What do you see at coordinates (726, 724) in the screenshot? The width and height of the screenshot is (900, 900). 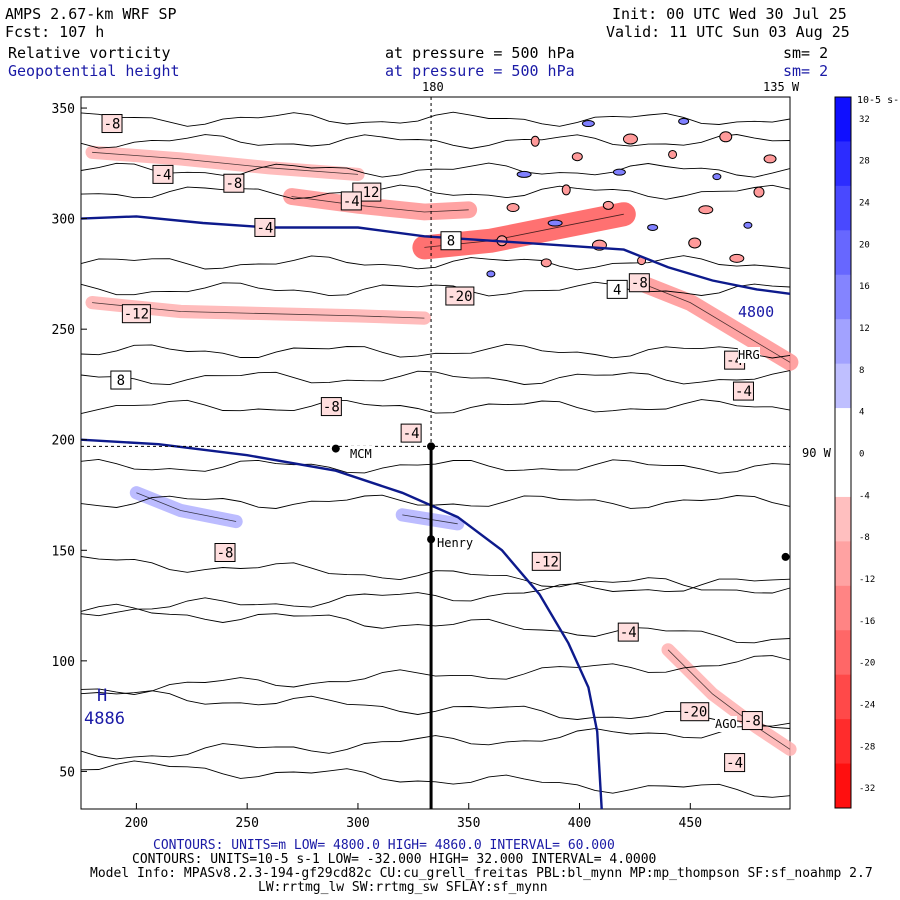 I see `station-ago: AGO` at bounding box center [726, 724].